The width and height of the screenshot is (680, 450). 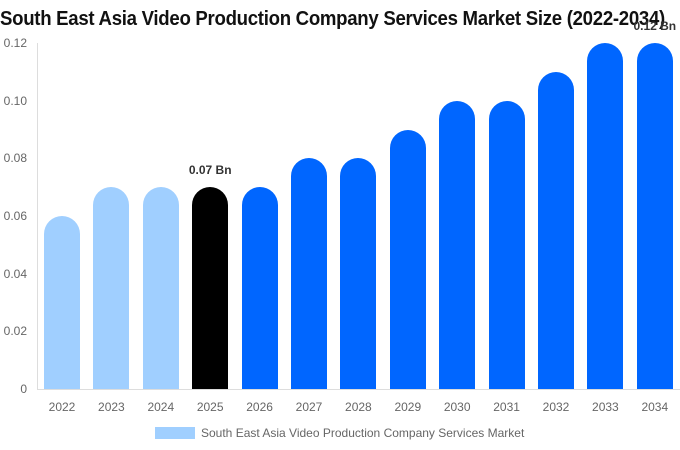 What do you see at coordinates (457, 407) in the screenshot?
I see `x-tick-label: 2030` at bounding box center [457, 407].